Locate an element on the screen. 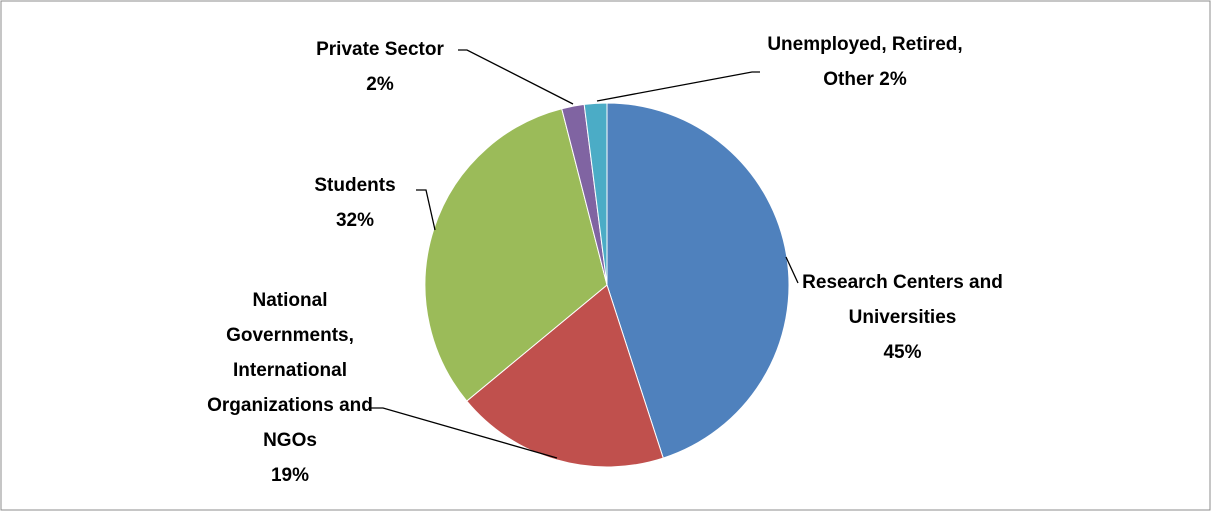 Image resolution: width=1212 pixels, height=512 pixels. category-name: Students is located at coordinates (355, 185).